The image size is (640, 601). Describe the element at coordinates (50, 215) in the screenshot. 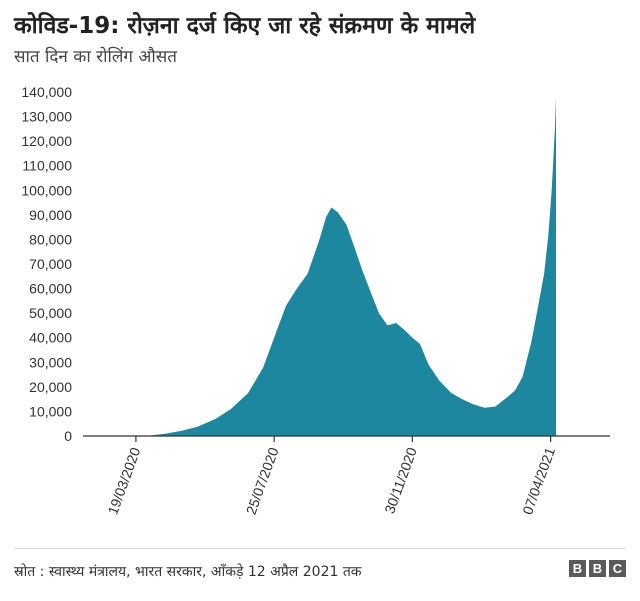

I see `y-tick-label: 90,000` at that location.